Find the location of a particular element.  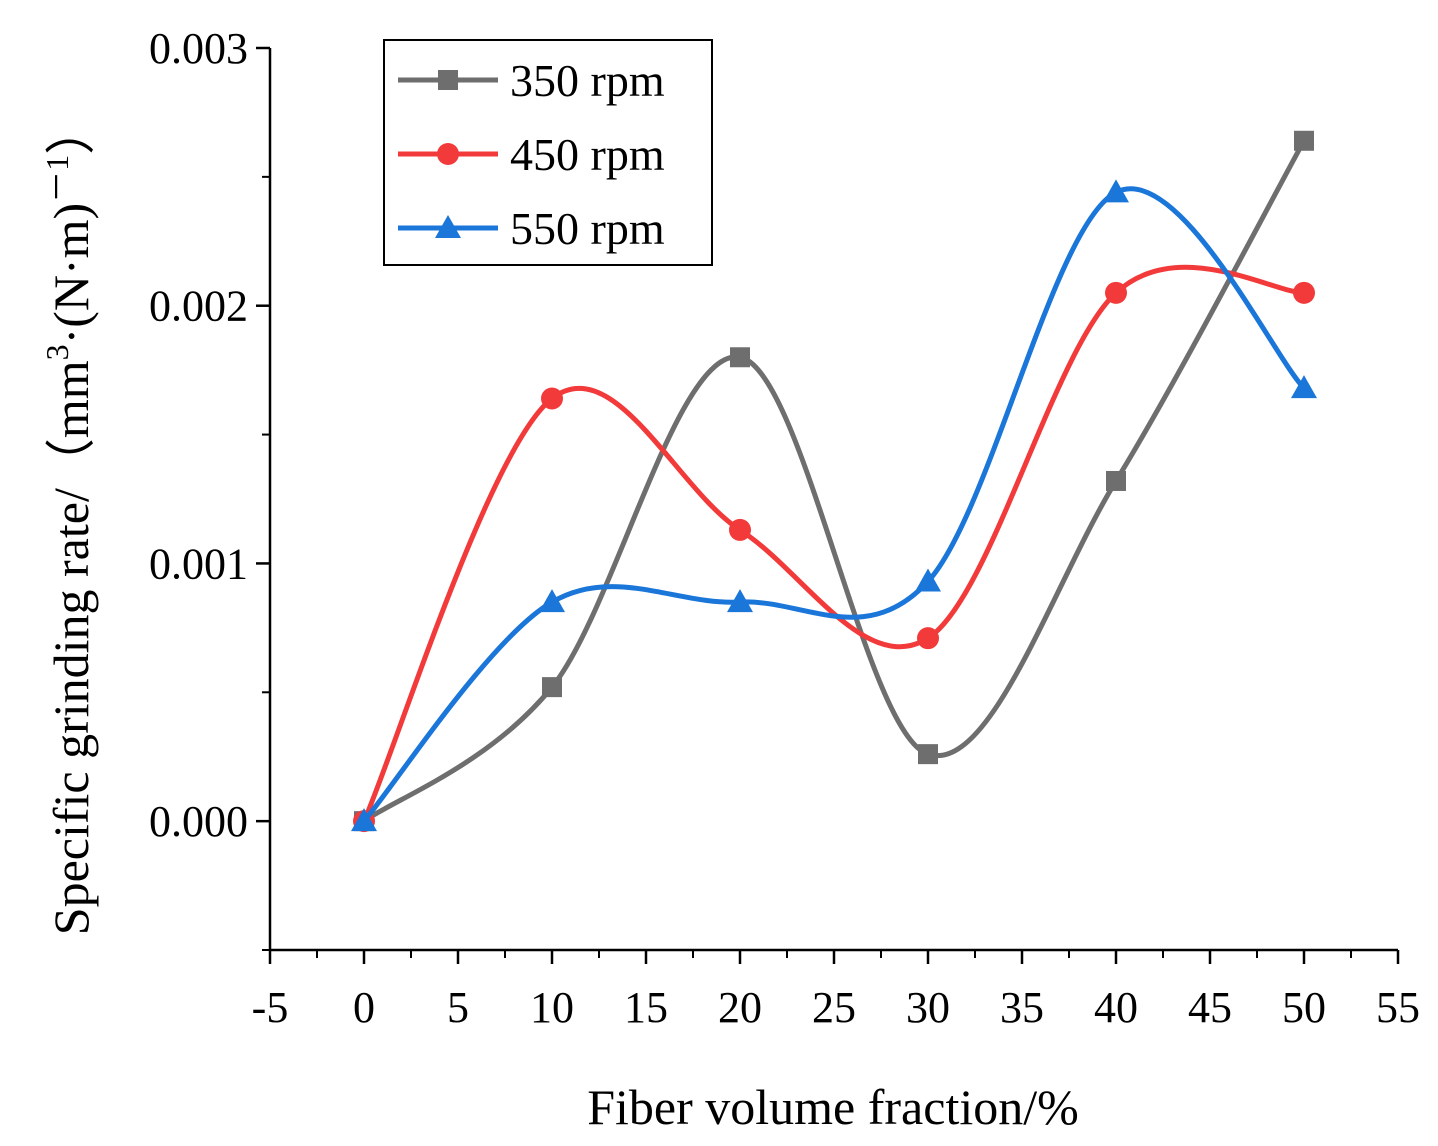

legend-label: 550 rpm is located at coordinates (587, 228).